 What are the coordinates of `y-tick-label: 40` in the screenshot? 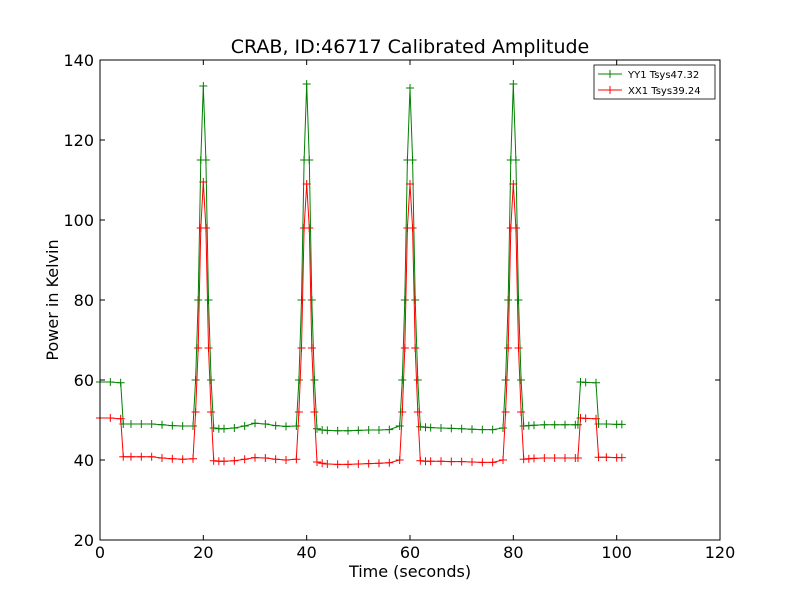 It's located at (84, 460).